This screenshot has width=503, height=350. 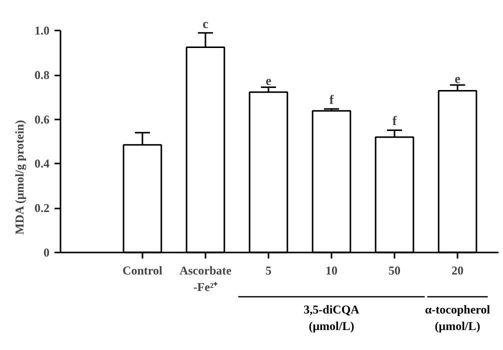 I want to click on y-tick-label: 0, so click(x=47, y=252).